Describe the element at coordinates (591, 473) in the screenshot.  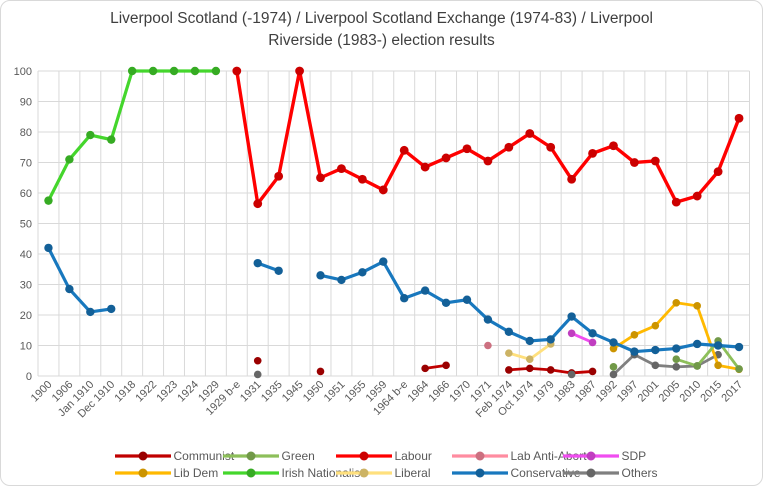
I see `legend-swatch-others` at that location.